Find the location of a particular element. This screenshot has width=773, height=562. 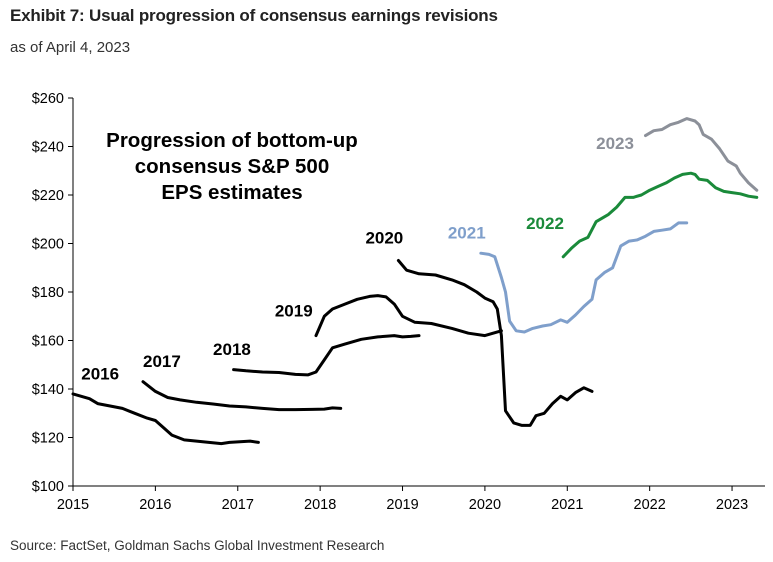

y-tick-label: $100 is located at coordinates (48, 487).